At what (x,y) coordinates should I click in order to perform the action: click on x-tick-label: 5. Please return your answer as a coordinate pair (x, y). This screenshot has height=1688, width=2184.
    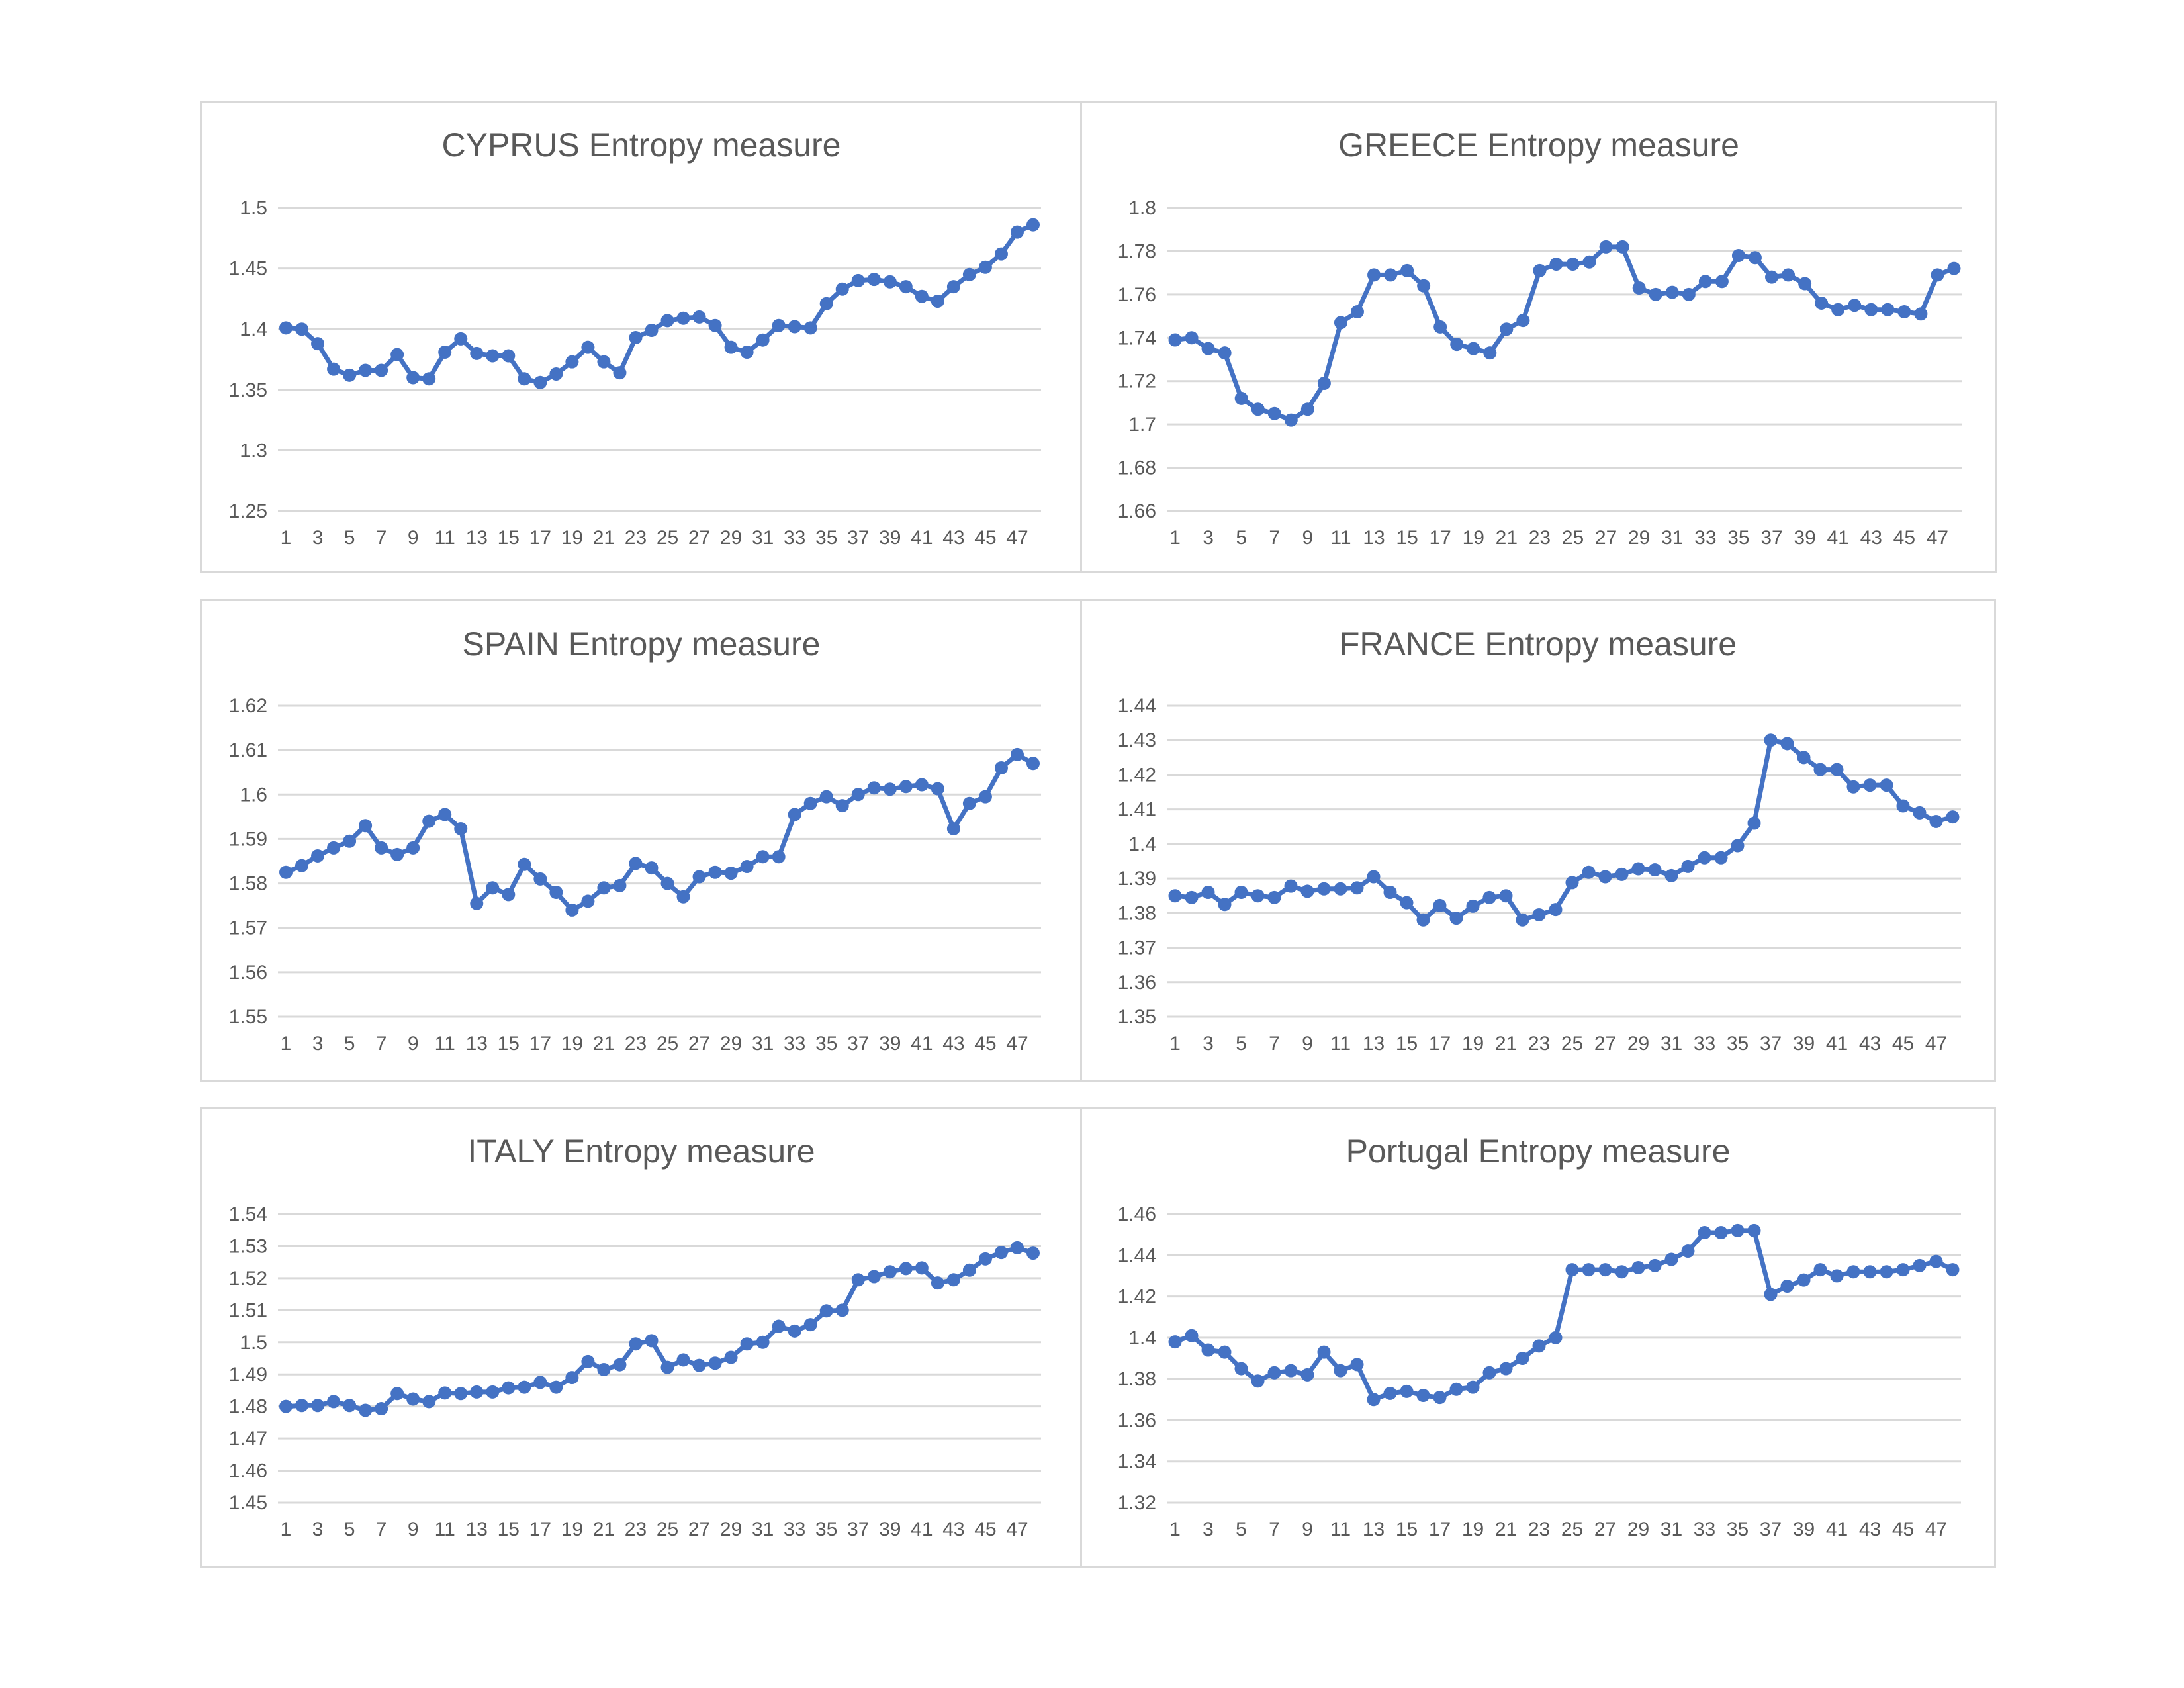
    Looking at the image, I should click on (349, 1044).